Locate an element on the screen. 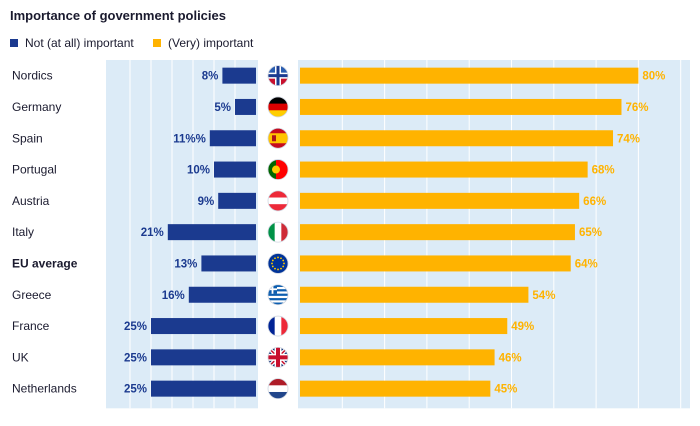 Image resolution: width=700 pixels, height=426 pixels. flag-germany-icon is located at coordinates (278, 107).